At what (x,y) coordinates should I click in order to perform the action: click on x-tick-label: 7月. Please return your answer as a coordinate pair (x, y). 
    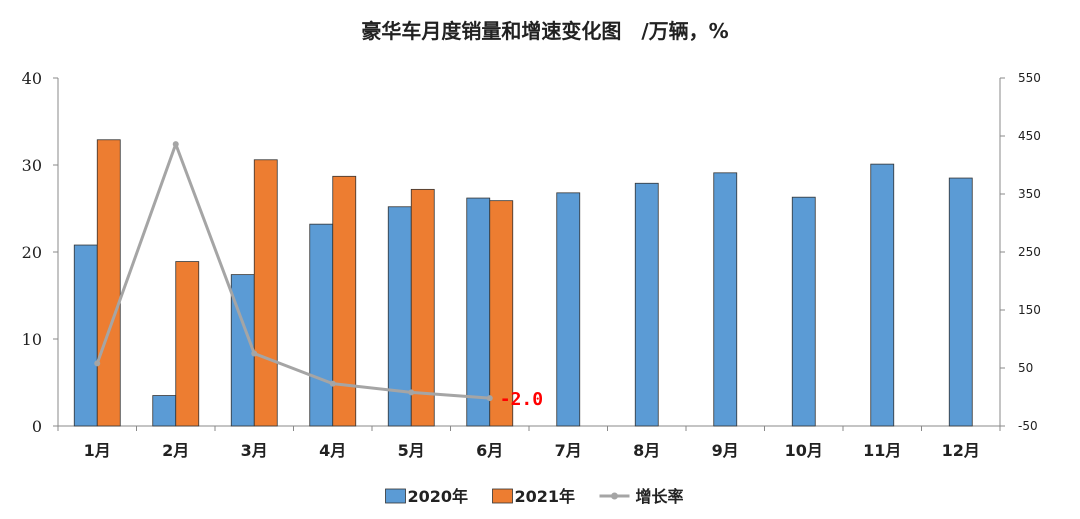
    Looking at the image, I should click on (568, 450).